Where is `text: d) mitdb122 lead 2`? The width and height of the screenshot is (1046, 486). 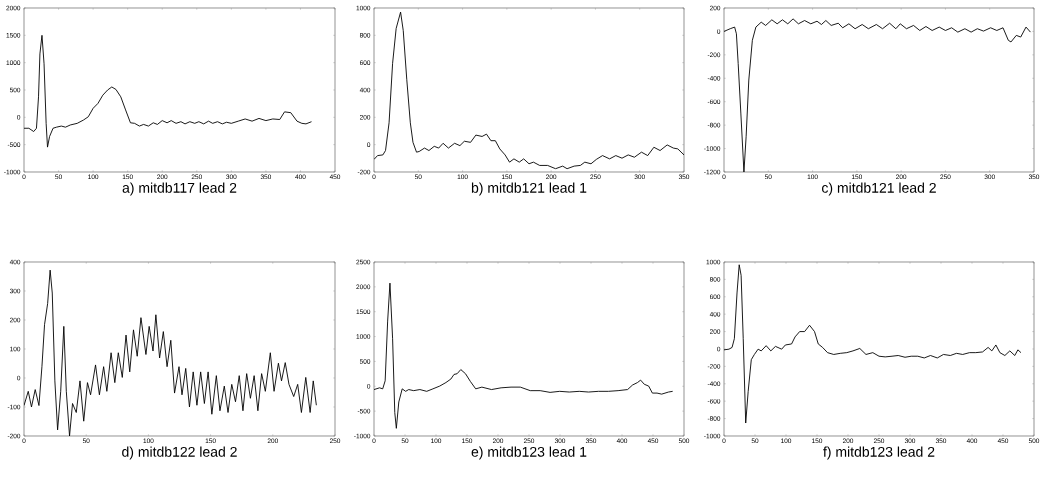 text: d) mitdb122 lead 2 is located at coordinates (179, 453).